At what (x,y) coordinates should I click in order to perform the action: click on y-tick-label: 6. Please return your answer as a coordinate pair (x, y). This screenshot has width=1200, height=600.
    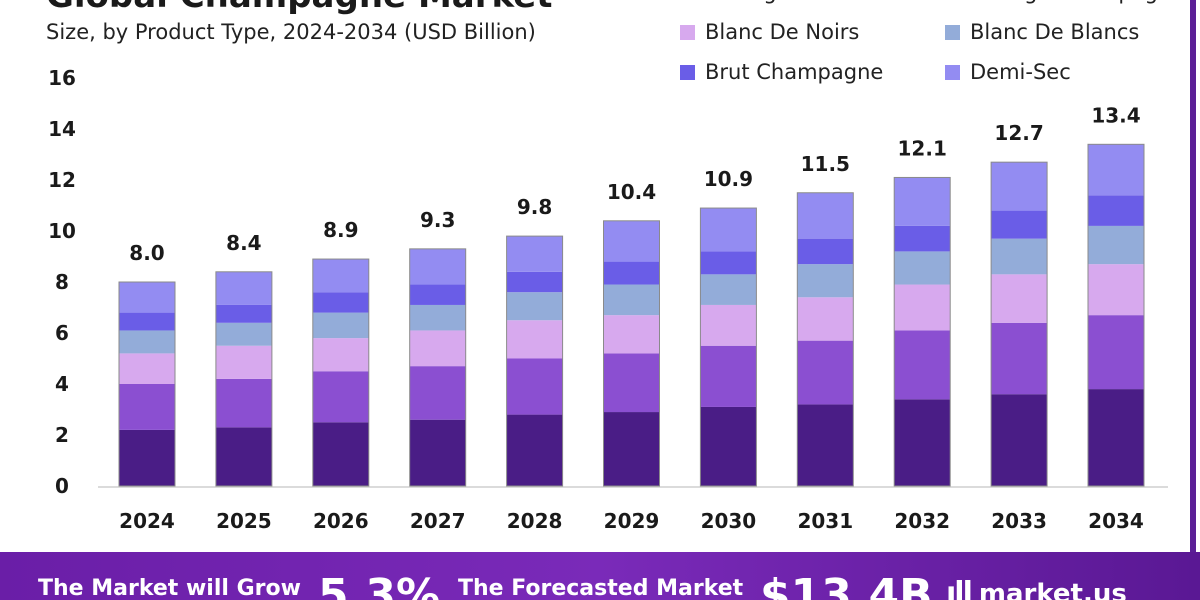
    Looking at the image, I should click on (62, 333).